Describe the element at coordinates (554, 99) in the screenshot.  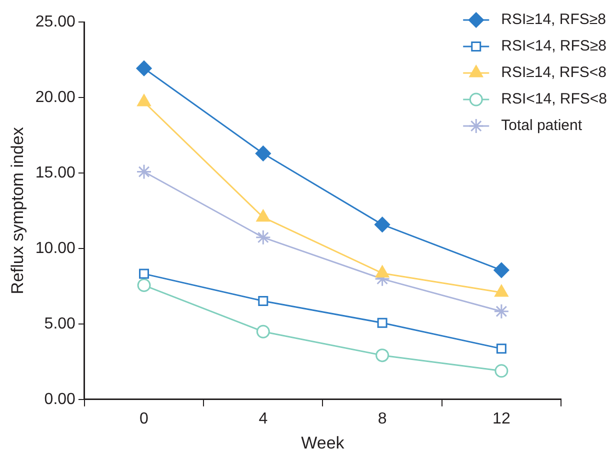
I see `legend-label: RSI<14, RFS<8` at that location.